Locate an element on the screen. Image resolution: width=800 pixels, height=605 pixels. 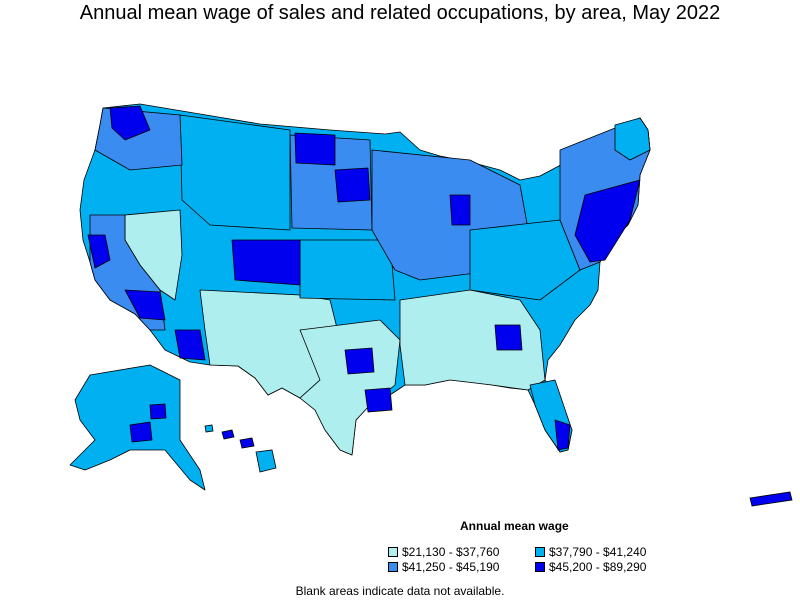
metro-anchorage is located at coordinates (141, 432).